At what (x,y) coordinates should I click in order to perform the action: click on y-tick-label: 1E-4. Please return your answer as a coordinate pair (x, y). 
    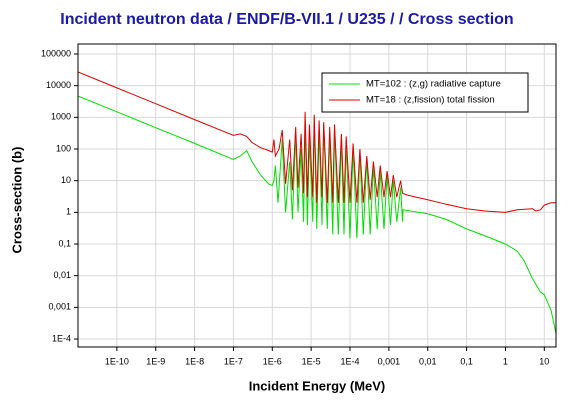
    Looking at the image, I should click on (61, 338).